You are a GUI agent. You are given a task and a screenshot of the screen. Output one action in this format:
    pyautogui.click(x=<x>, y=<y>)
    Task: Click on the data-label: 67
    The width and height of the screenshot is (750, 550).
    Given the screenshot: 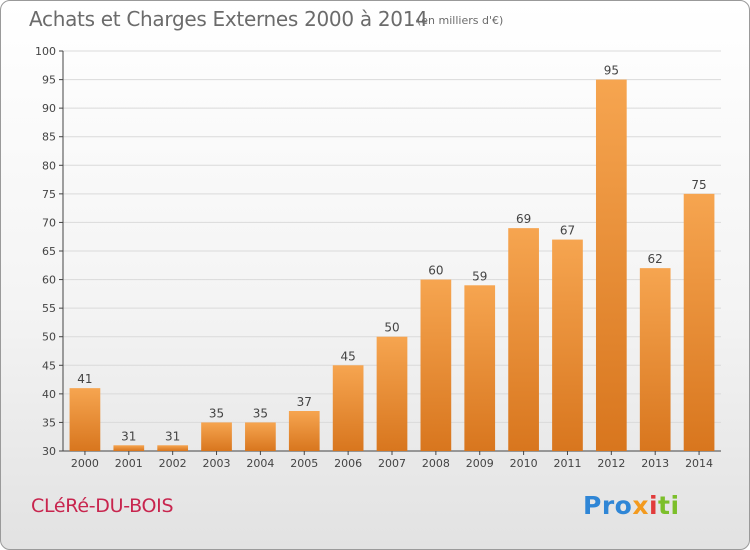 What is the action you would take?
    pyautogui.click(x=567, y=231)
    